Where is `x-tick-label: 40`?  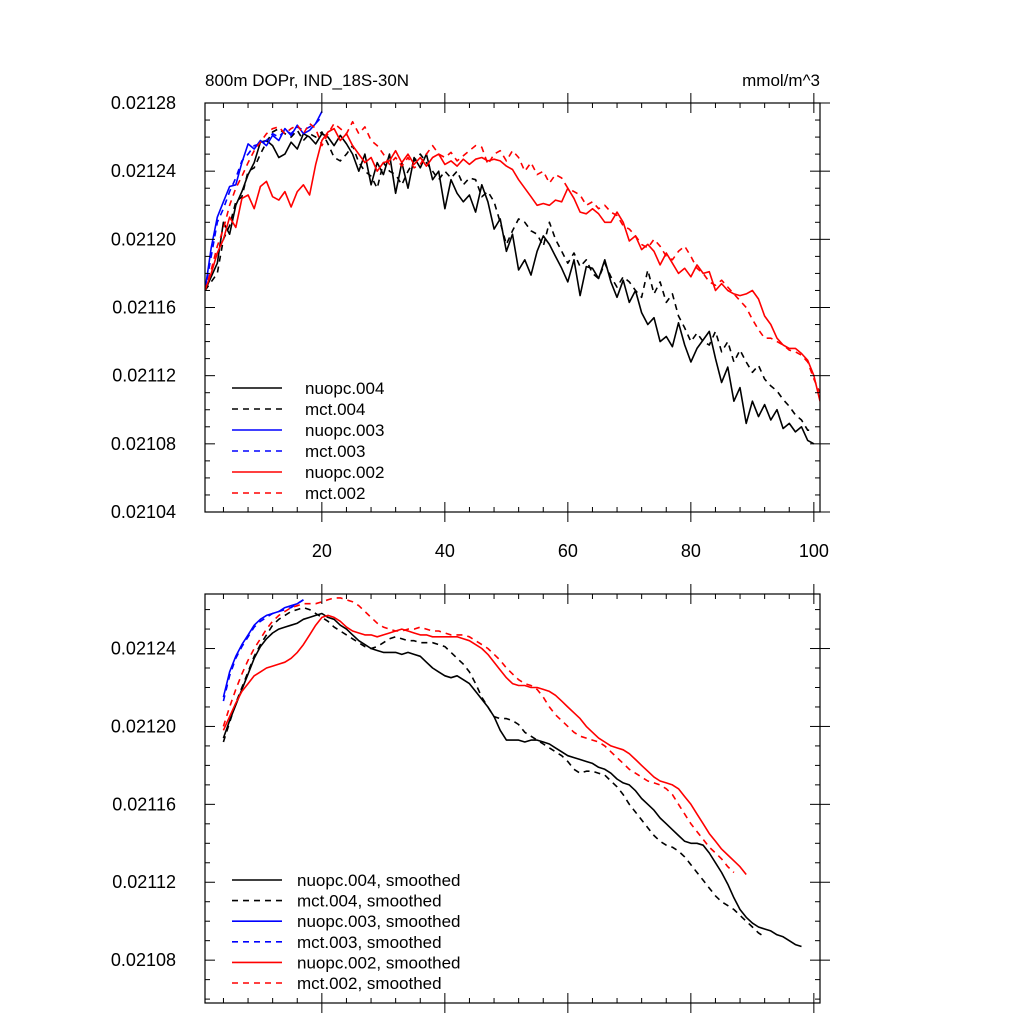
x-tick-label: 40 is located at coordinates (445, 551).